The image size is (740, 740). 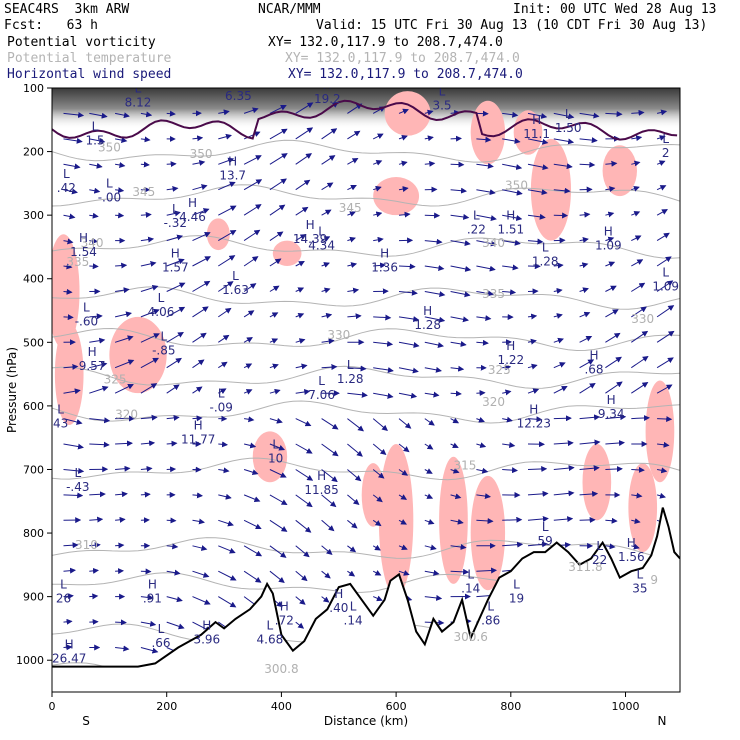 I want to click on extremum-value-23: 1.63, so click(x=235, y=290).